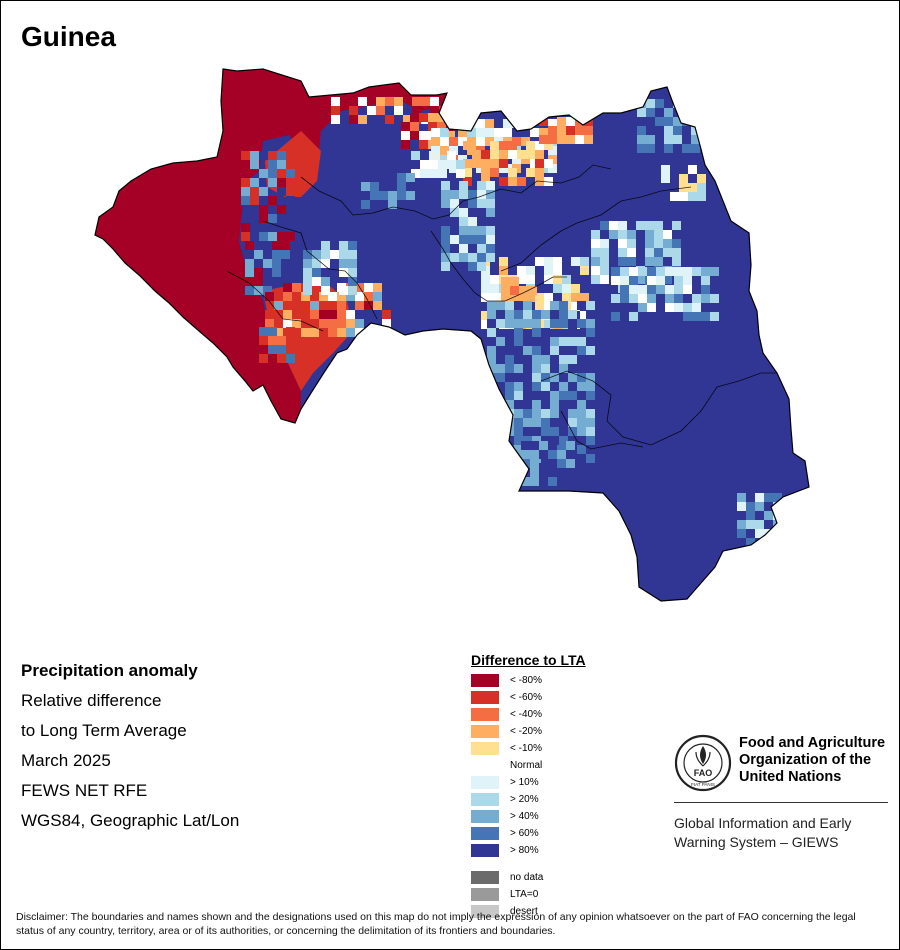 The width and height of the screenshot is (900, 950). What do you see at coordinates (524, 833) in the screenshot?
I see `legend-label: > 60%` at bounding box center [524, 833].